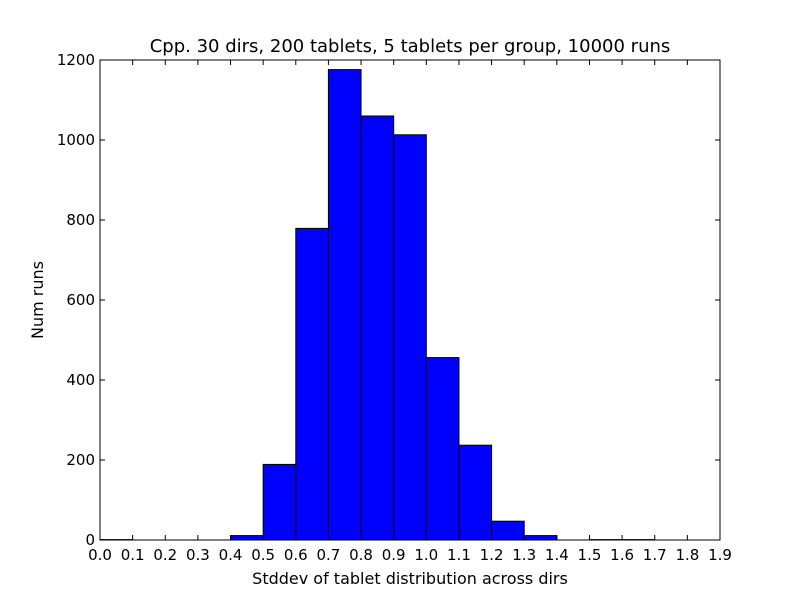 The height and width of the screenshot is (604, 800). I want to click on y-tick-label: 1200, so click(76, 60).